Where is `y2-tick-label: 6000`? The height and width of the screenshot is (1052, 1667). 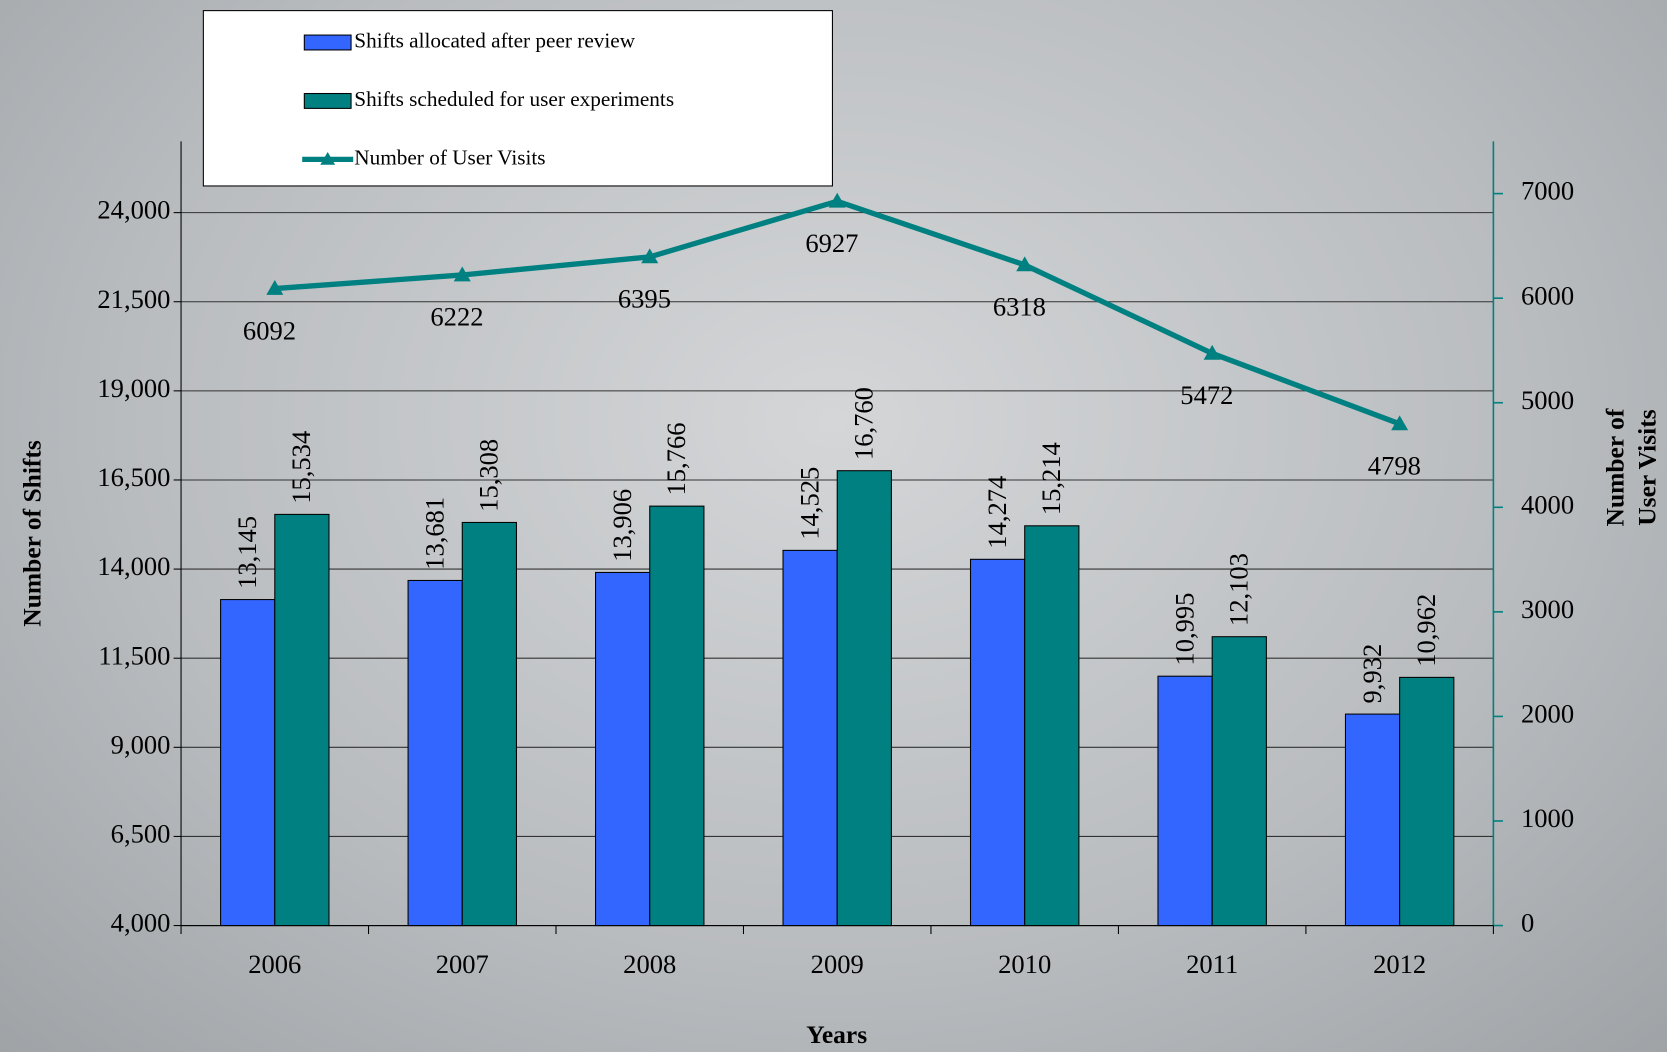 y2-tick-label: 6000 is located at coordinates (1547, 295).